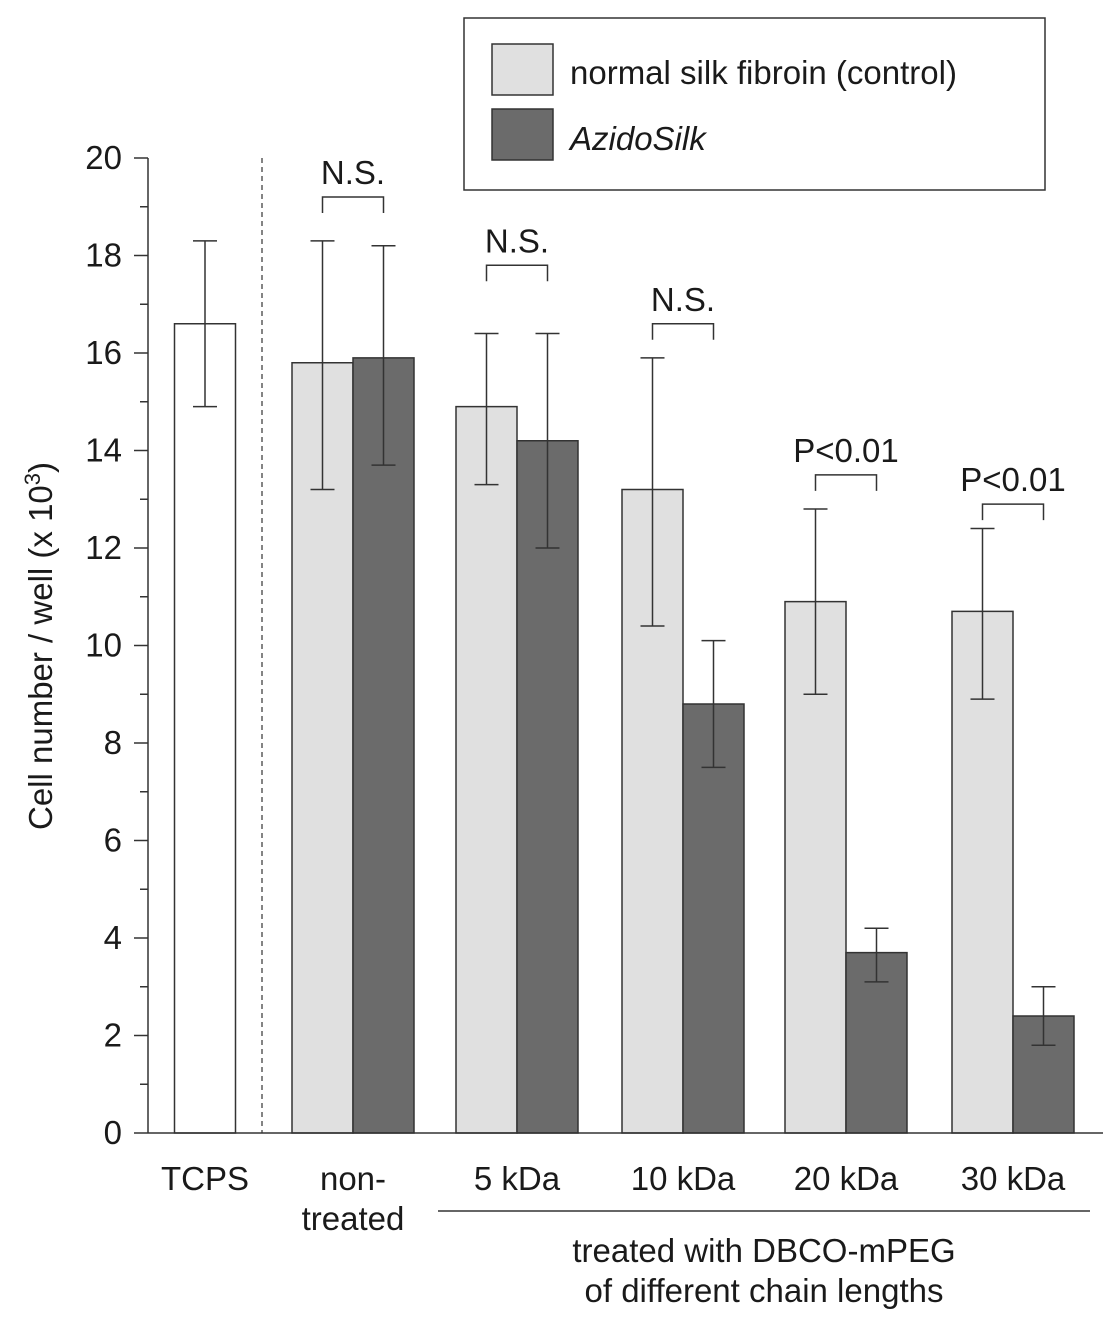 This screenshot has width=1120, height=1327. I want to click on x-tick-label-non-treated-line-2: treated, so click(353, 1218).